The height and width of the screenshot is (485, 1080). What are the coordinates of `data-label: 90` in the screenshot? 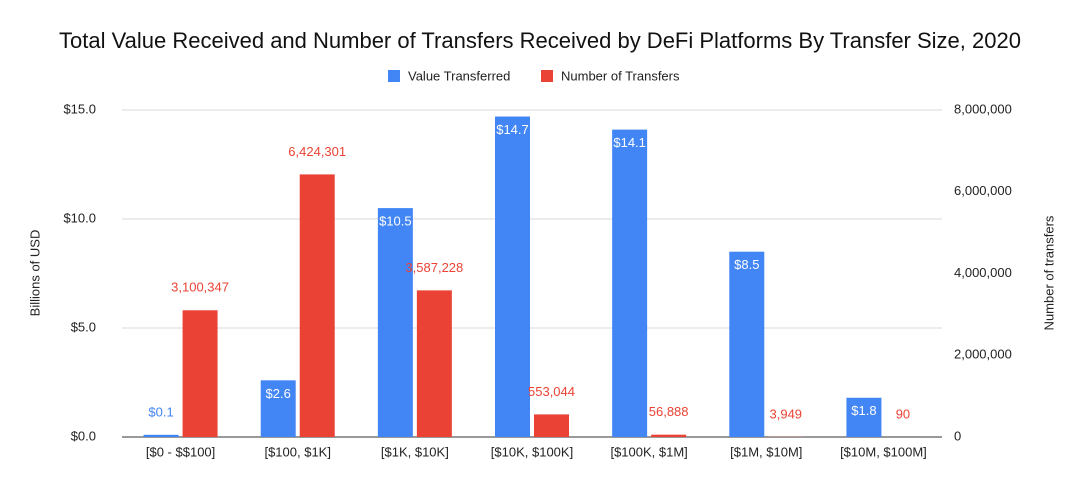 It's located at (903, 413).